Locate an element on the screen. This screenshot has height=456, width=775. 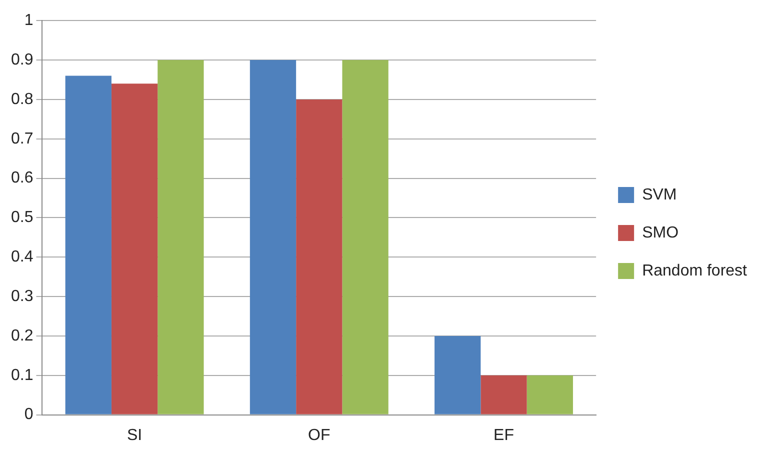
y-tick-label: 1 is located at coordinates (29, 21).